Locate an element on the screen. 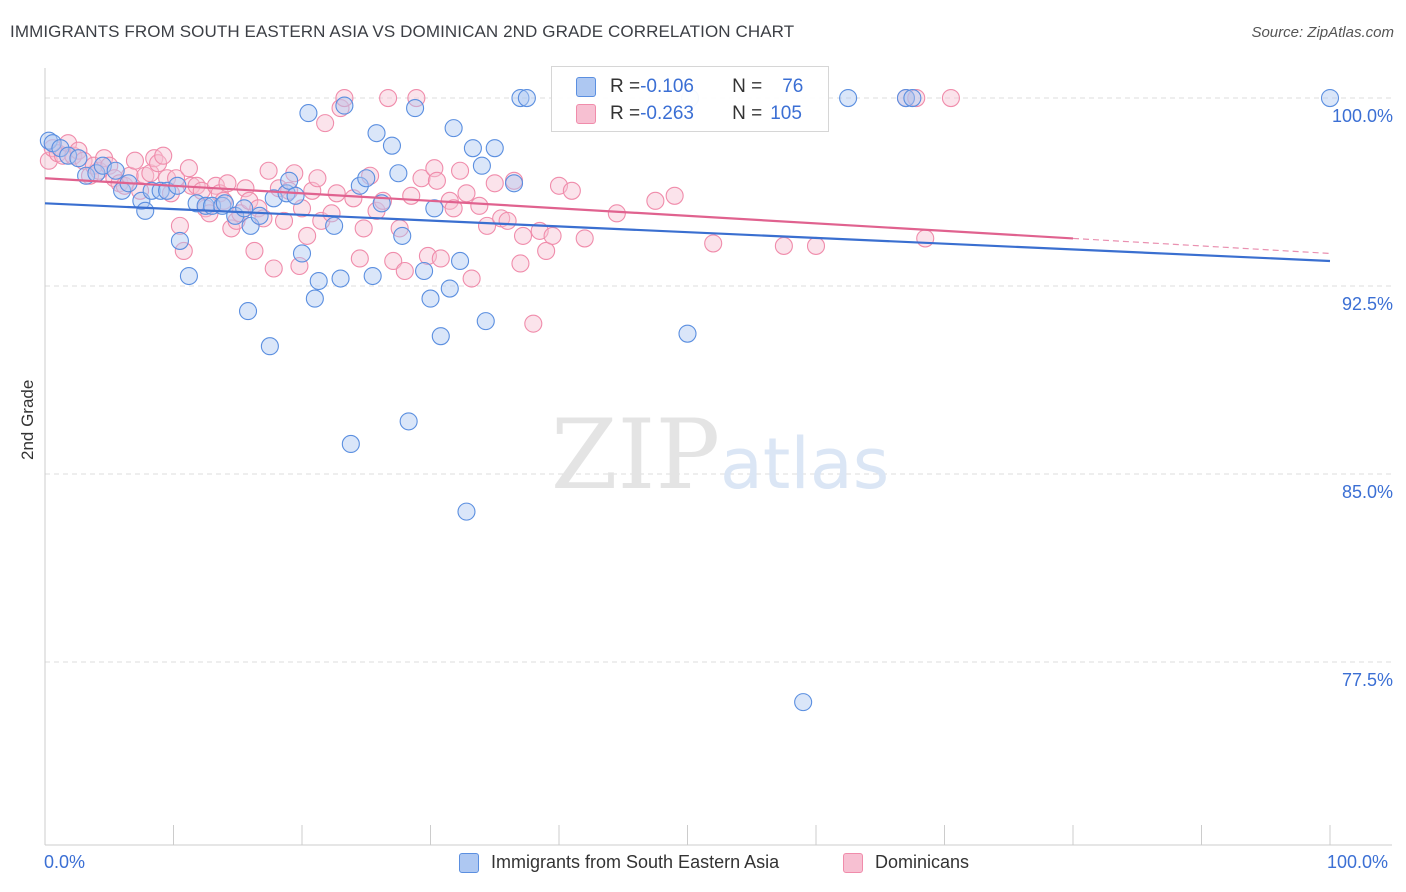 This screenshot has width=1406, height=892. y-tick-label: 100.0% is located at coordinates (1362, 116).